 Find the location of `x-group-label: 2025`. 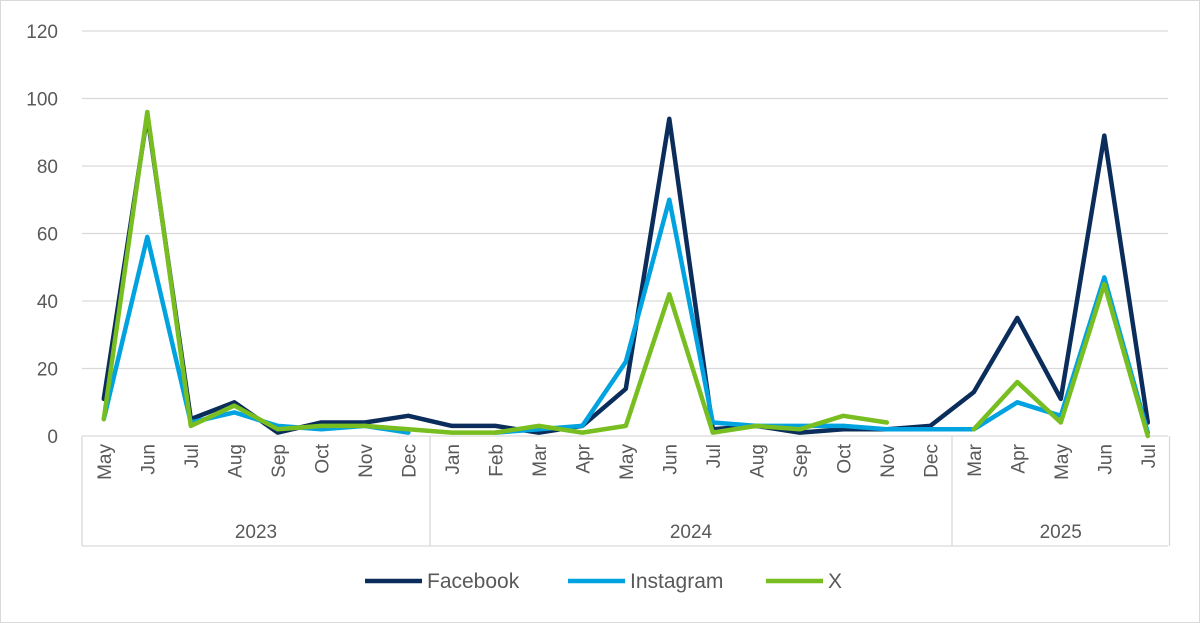

x-group-label: 2025 is located at coordinates (1061, 532).